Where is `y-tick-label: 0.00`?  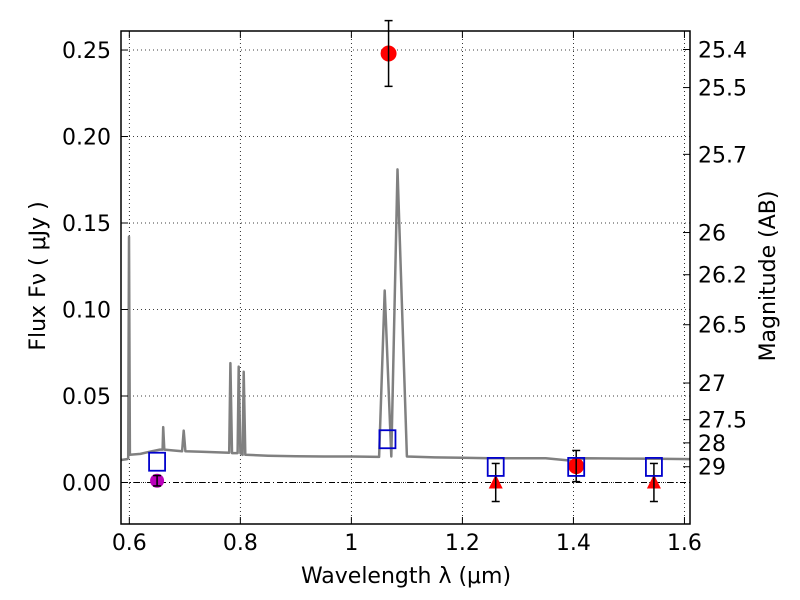 y-tick-label: 0.00 is located at coordinates (86, 483).